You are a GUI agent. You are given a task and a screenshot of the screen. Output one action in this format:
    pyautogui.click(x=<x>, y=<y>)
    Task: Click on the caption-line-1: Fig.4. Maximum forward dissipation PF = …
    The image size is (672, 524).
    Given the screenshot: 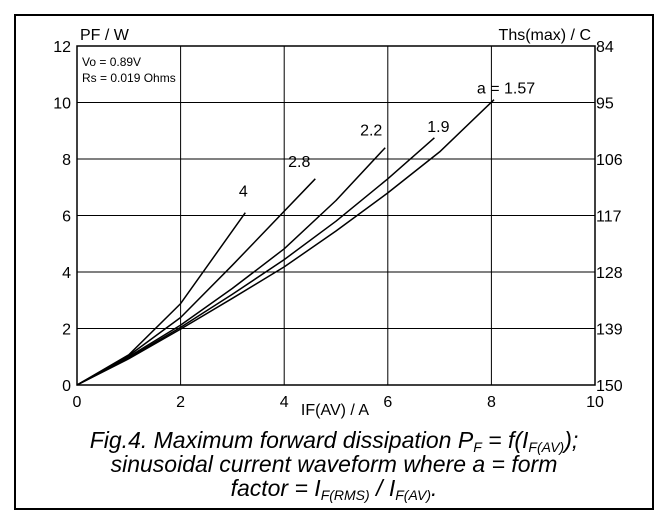 What is the action you would take?
    pyautogui.click(x=334, y=441)
    